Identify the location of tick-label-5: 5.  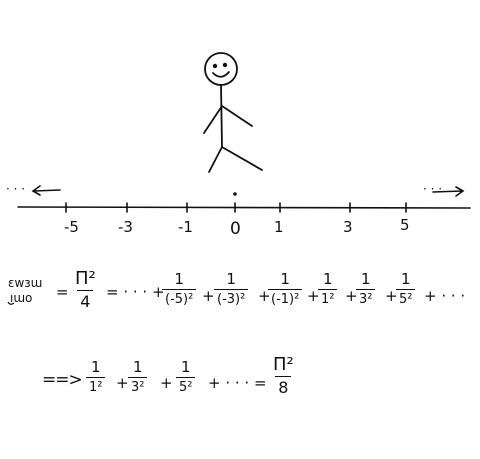
(405, 225).